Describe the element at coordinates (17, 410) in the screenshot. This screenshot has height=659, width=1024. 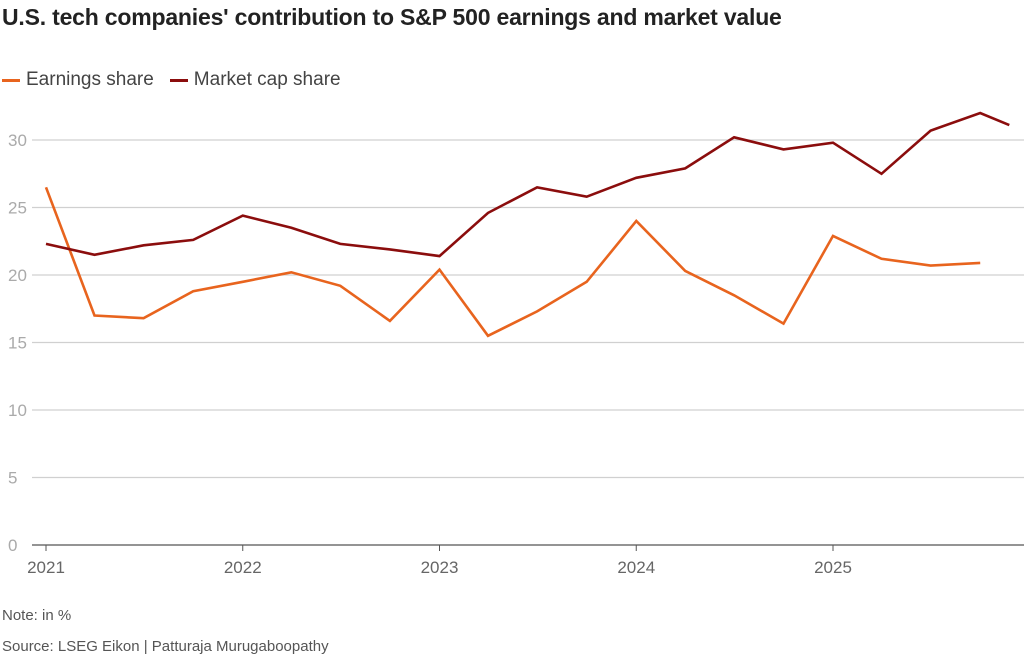
I see `y-tick-label: 10` at that location.